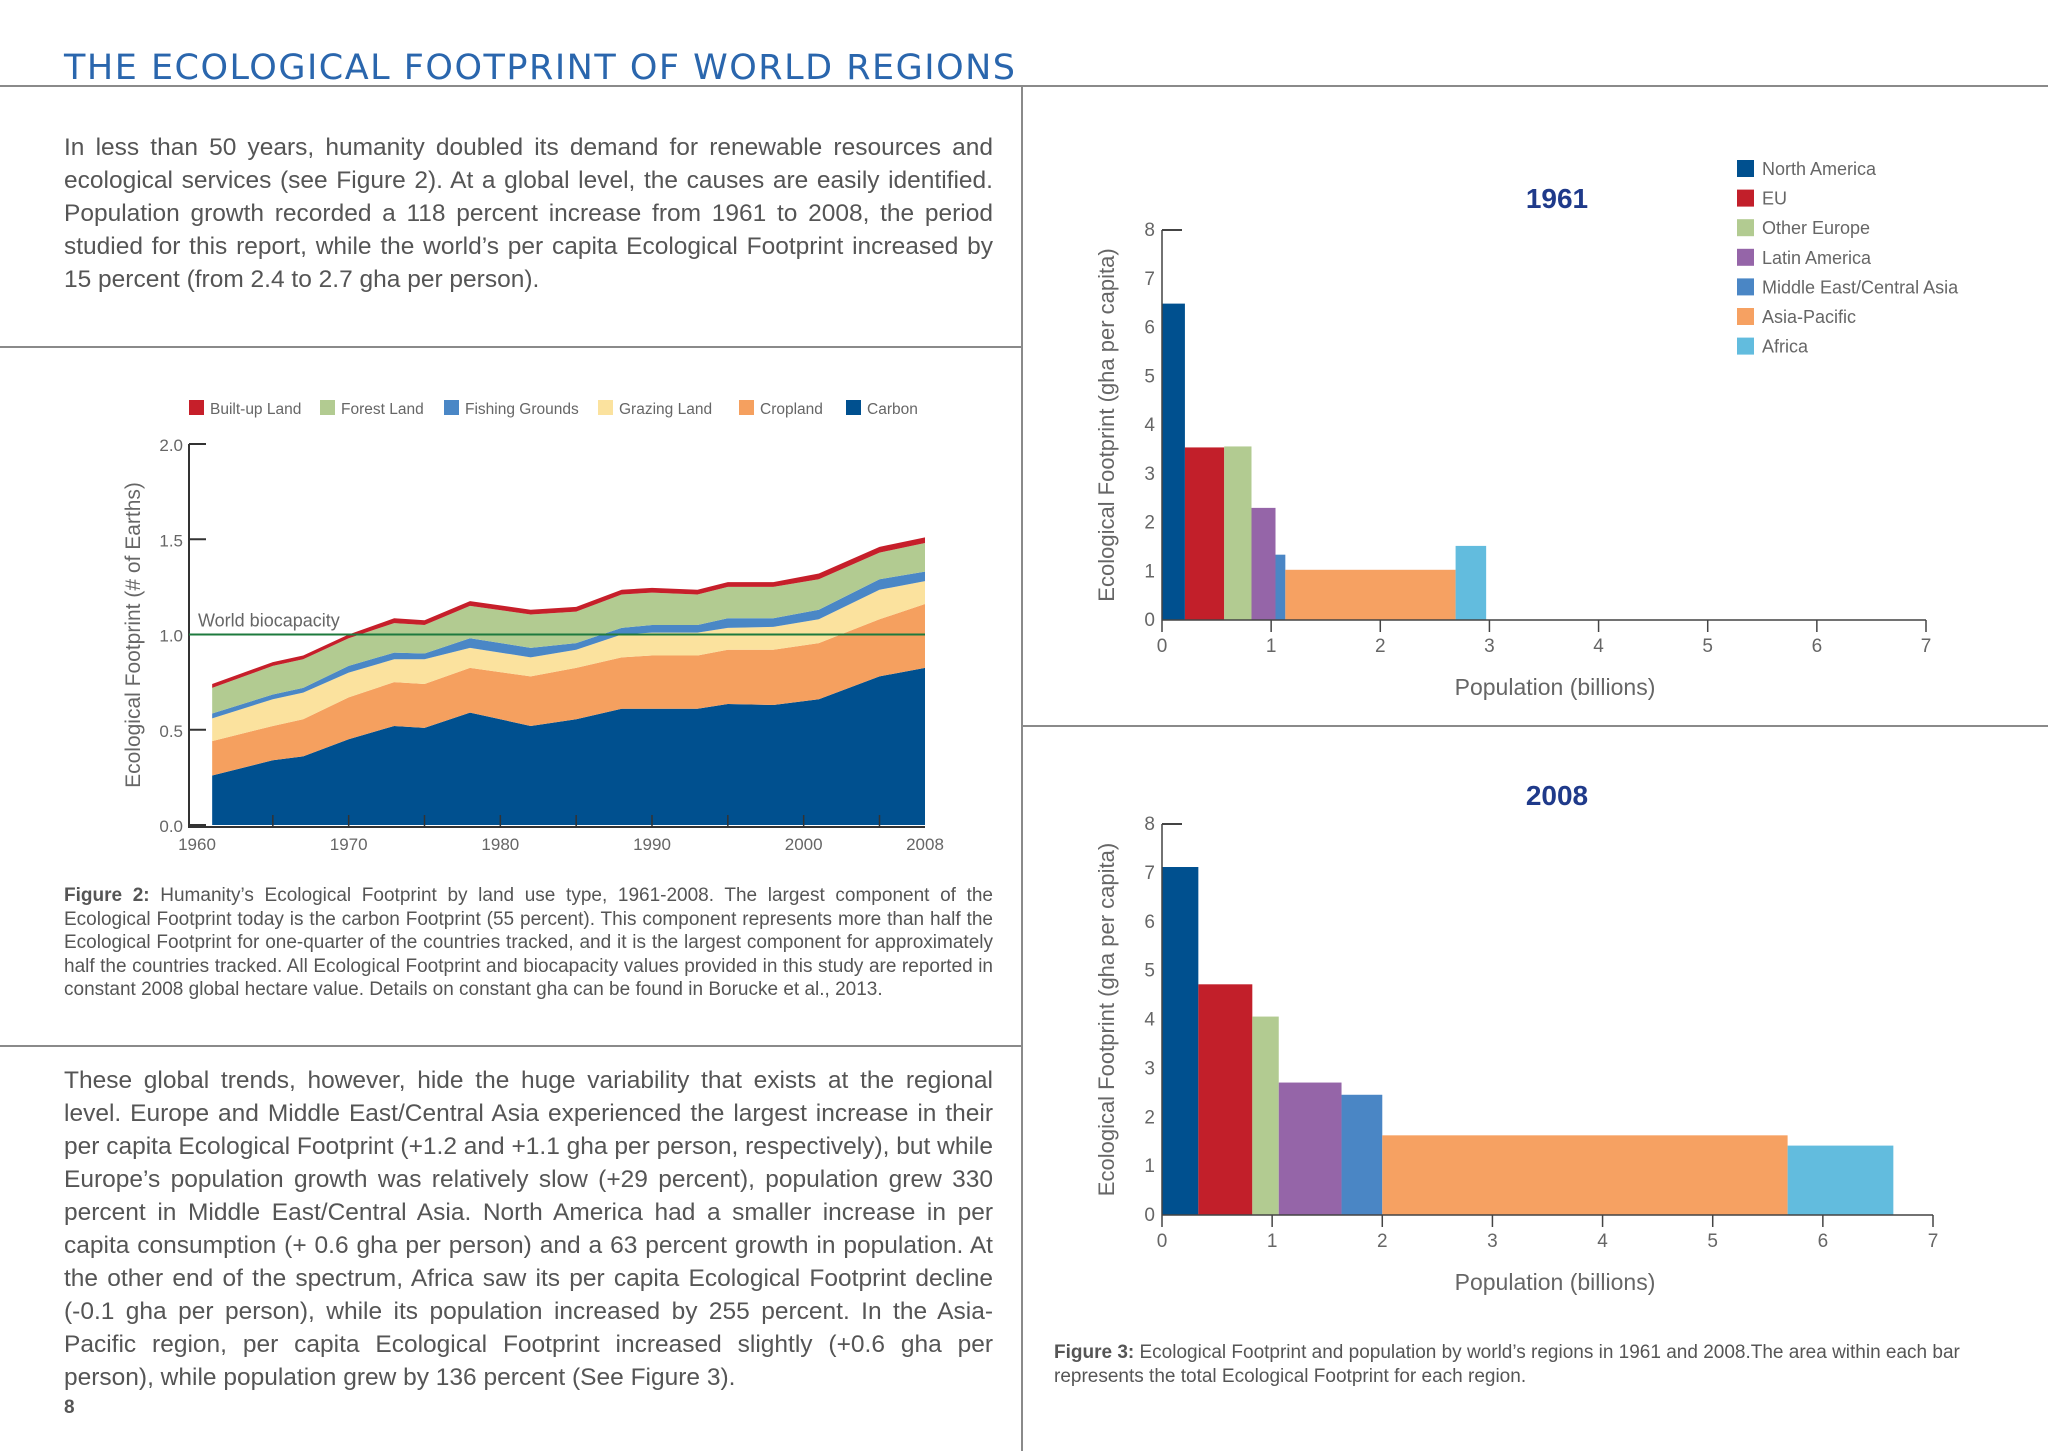  What do you see at coordinates (255, 409) in the screenshot?
I see `legend-label: Built-up Land` at bounding box center [255, 409].